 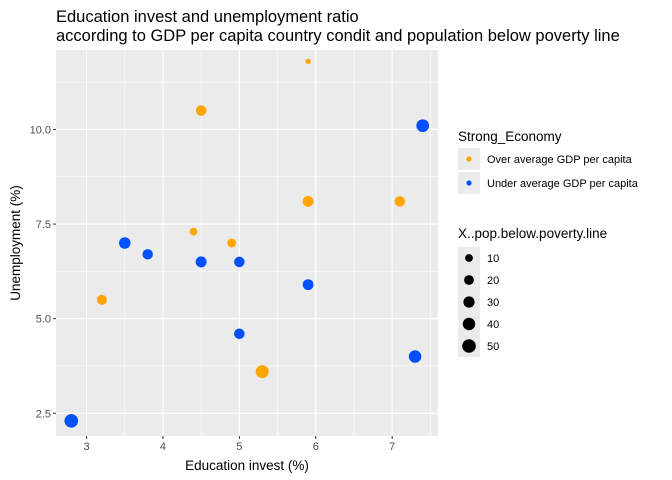 What do you see at coordinates (493, 347) in the screenshot?
I see `size-key-label: 50` at bounding box center [493, 347].